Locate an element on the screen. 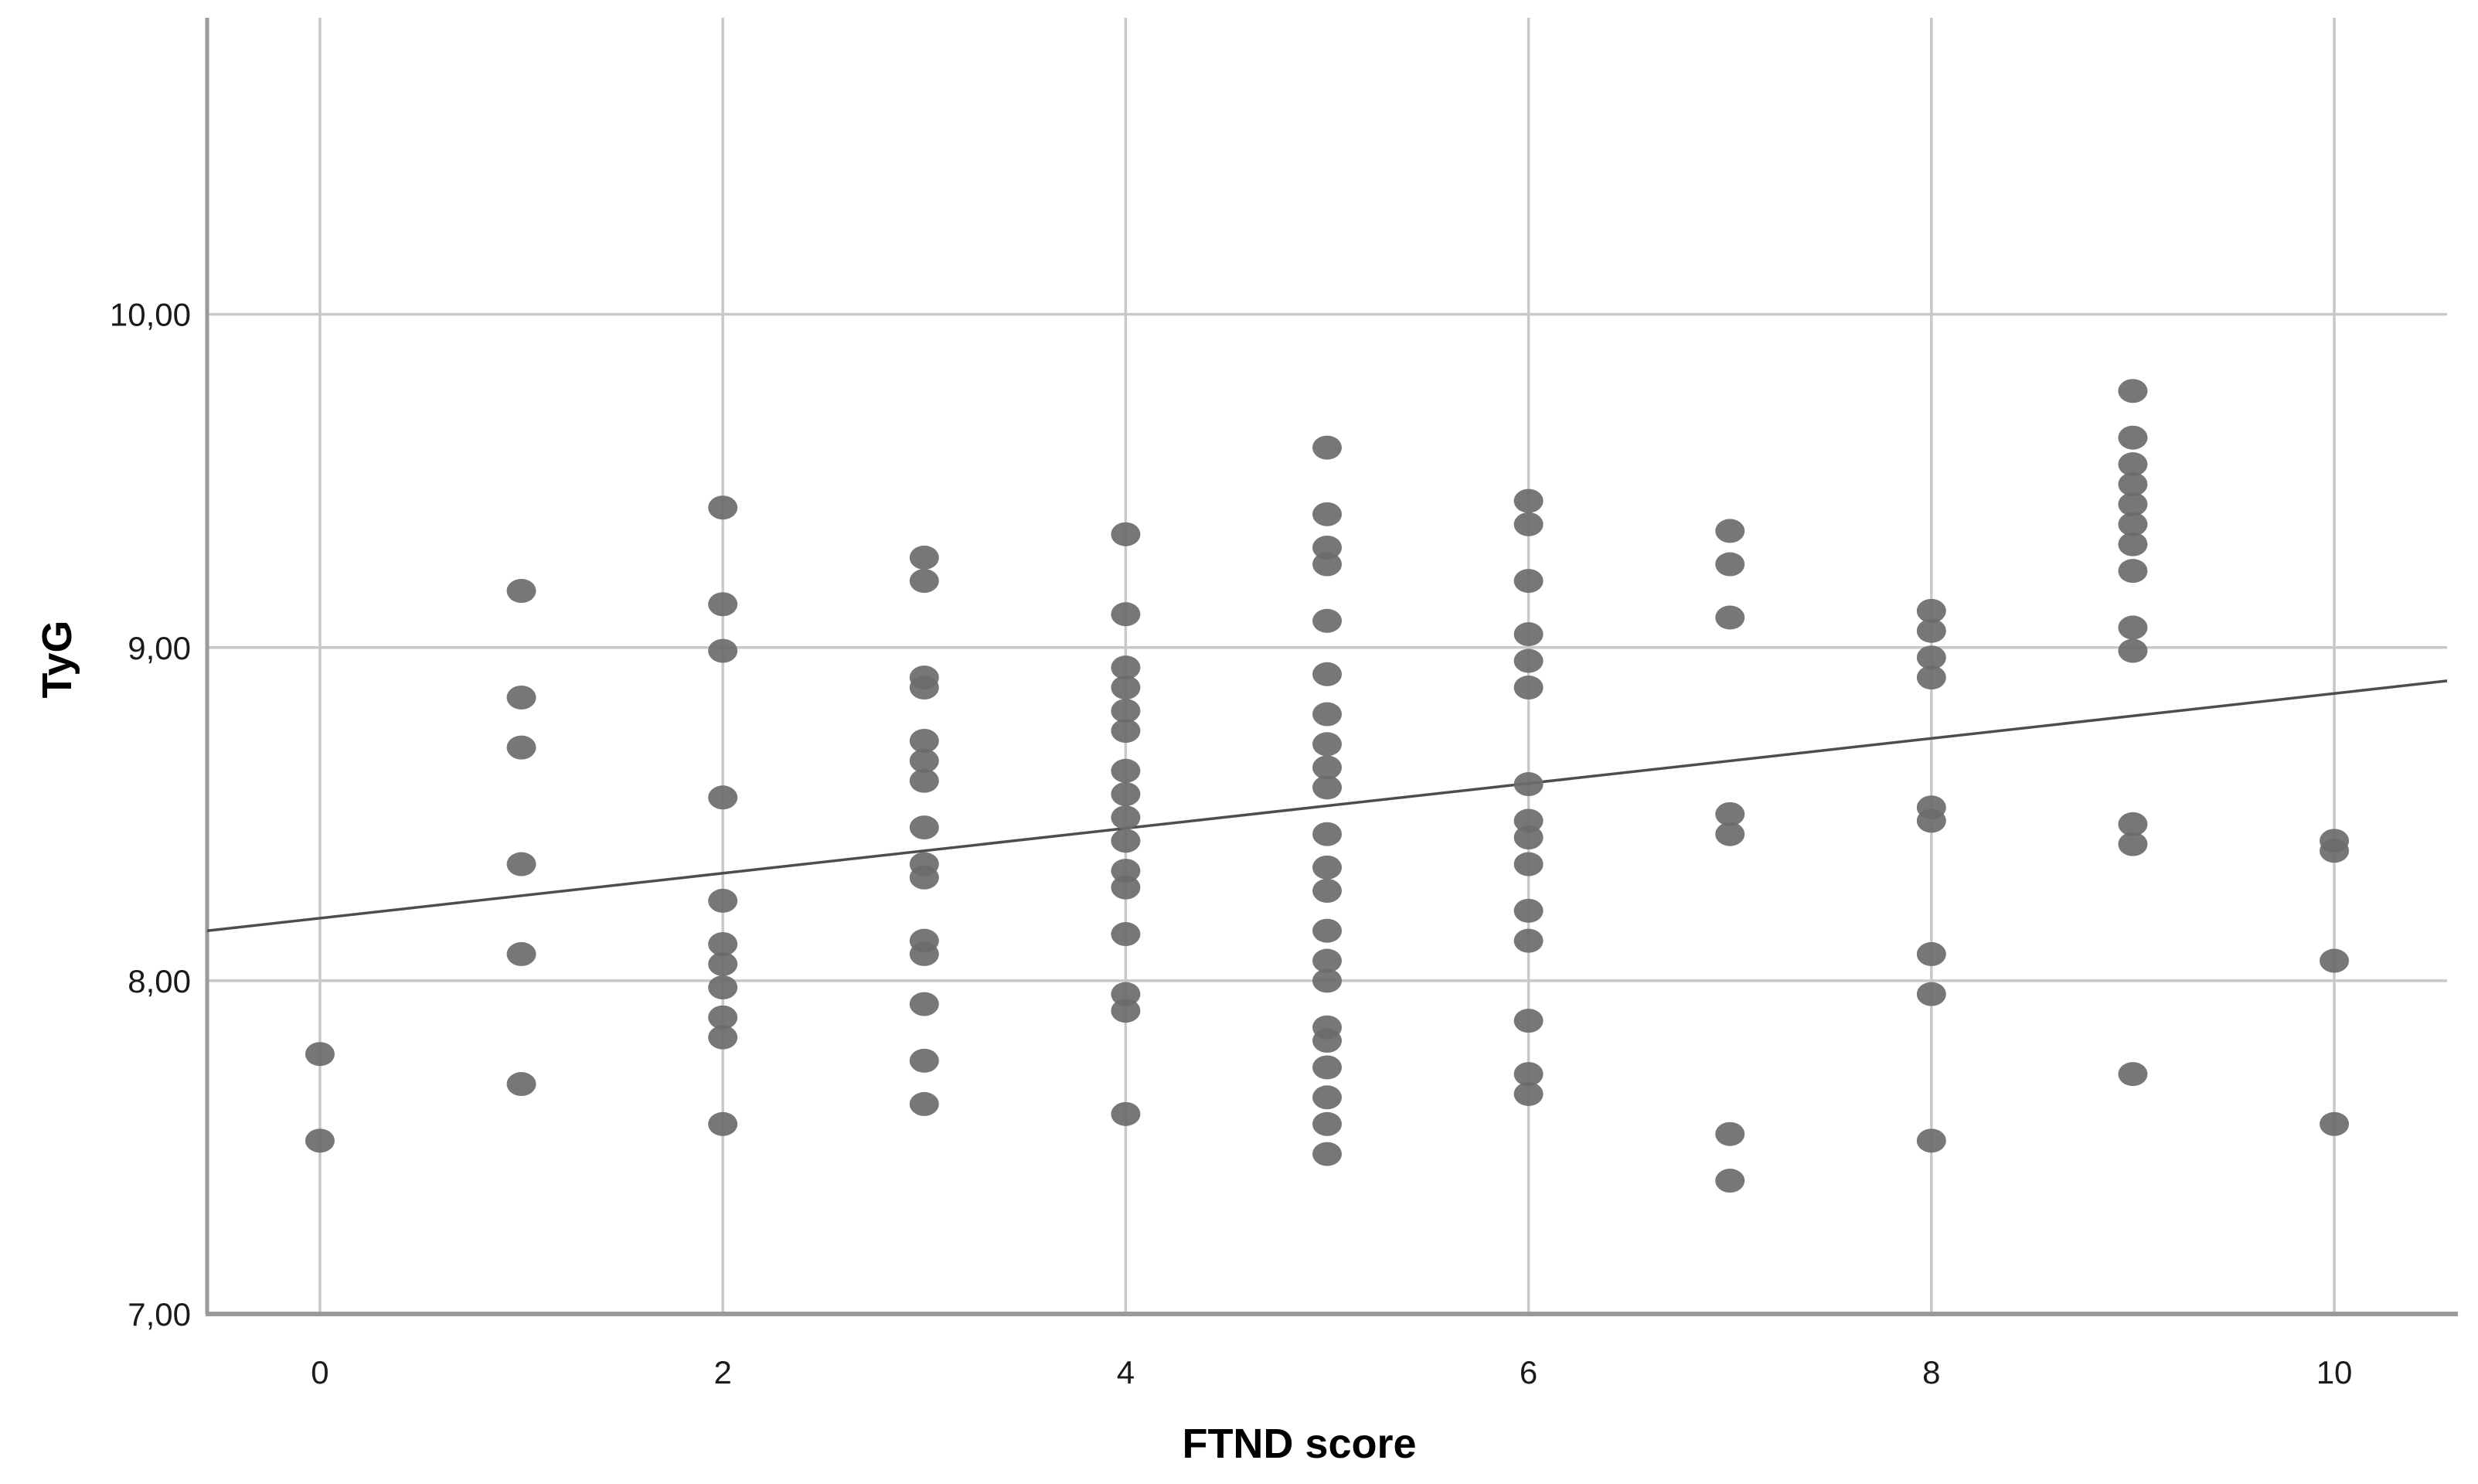 Image resolution: width=2478 pixels, height=1484 pixels. y-tick-label: 7,00 is located at coordinates (159, 1314).